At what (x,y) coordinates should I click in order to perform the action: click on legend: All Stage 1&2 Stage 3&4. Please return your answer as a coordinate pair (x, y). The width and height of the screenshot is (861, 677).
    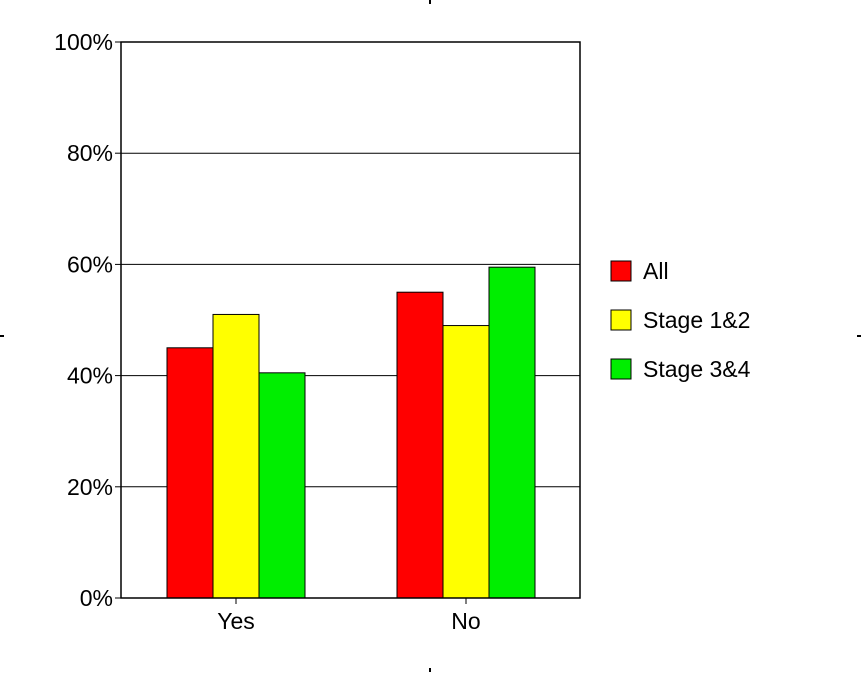
    Looking at the image, I should click on (680, 320).